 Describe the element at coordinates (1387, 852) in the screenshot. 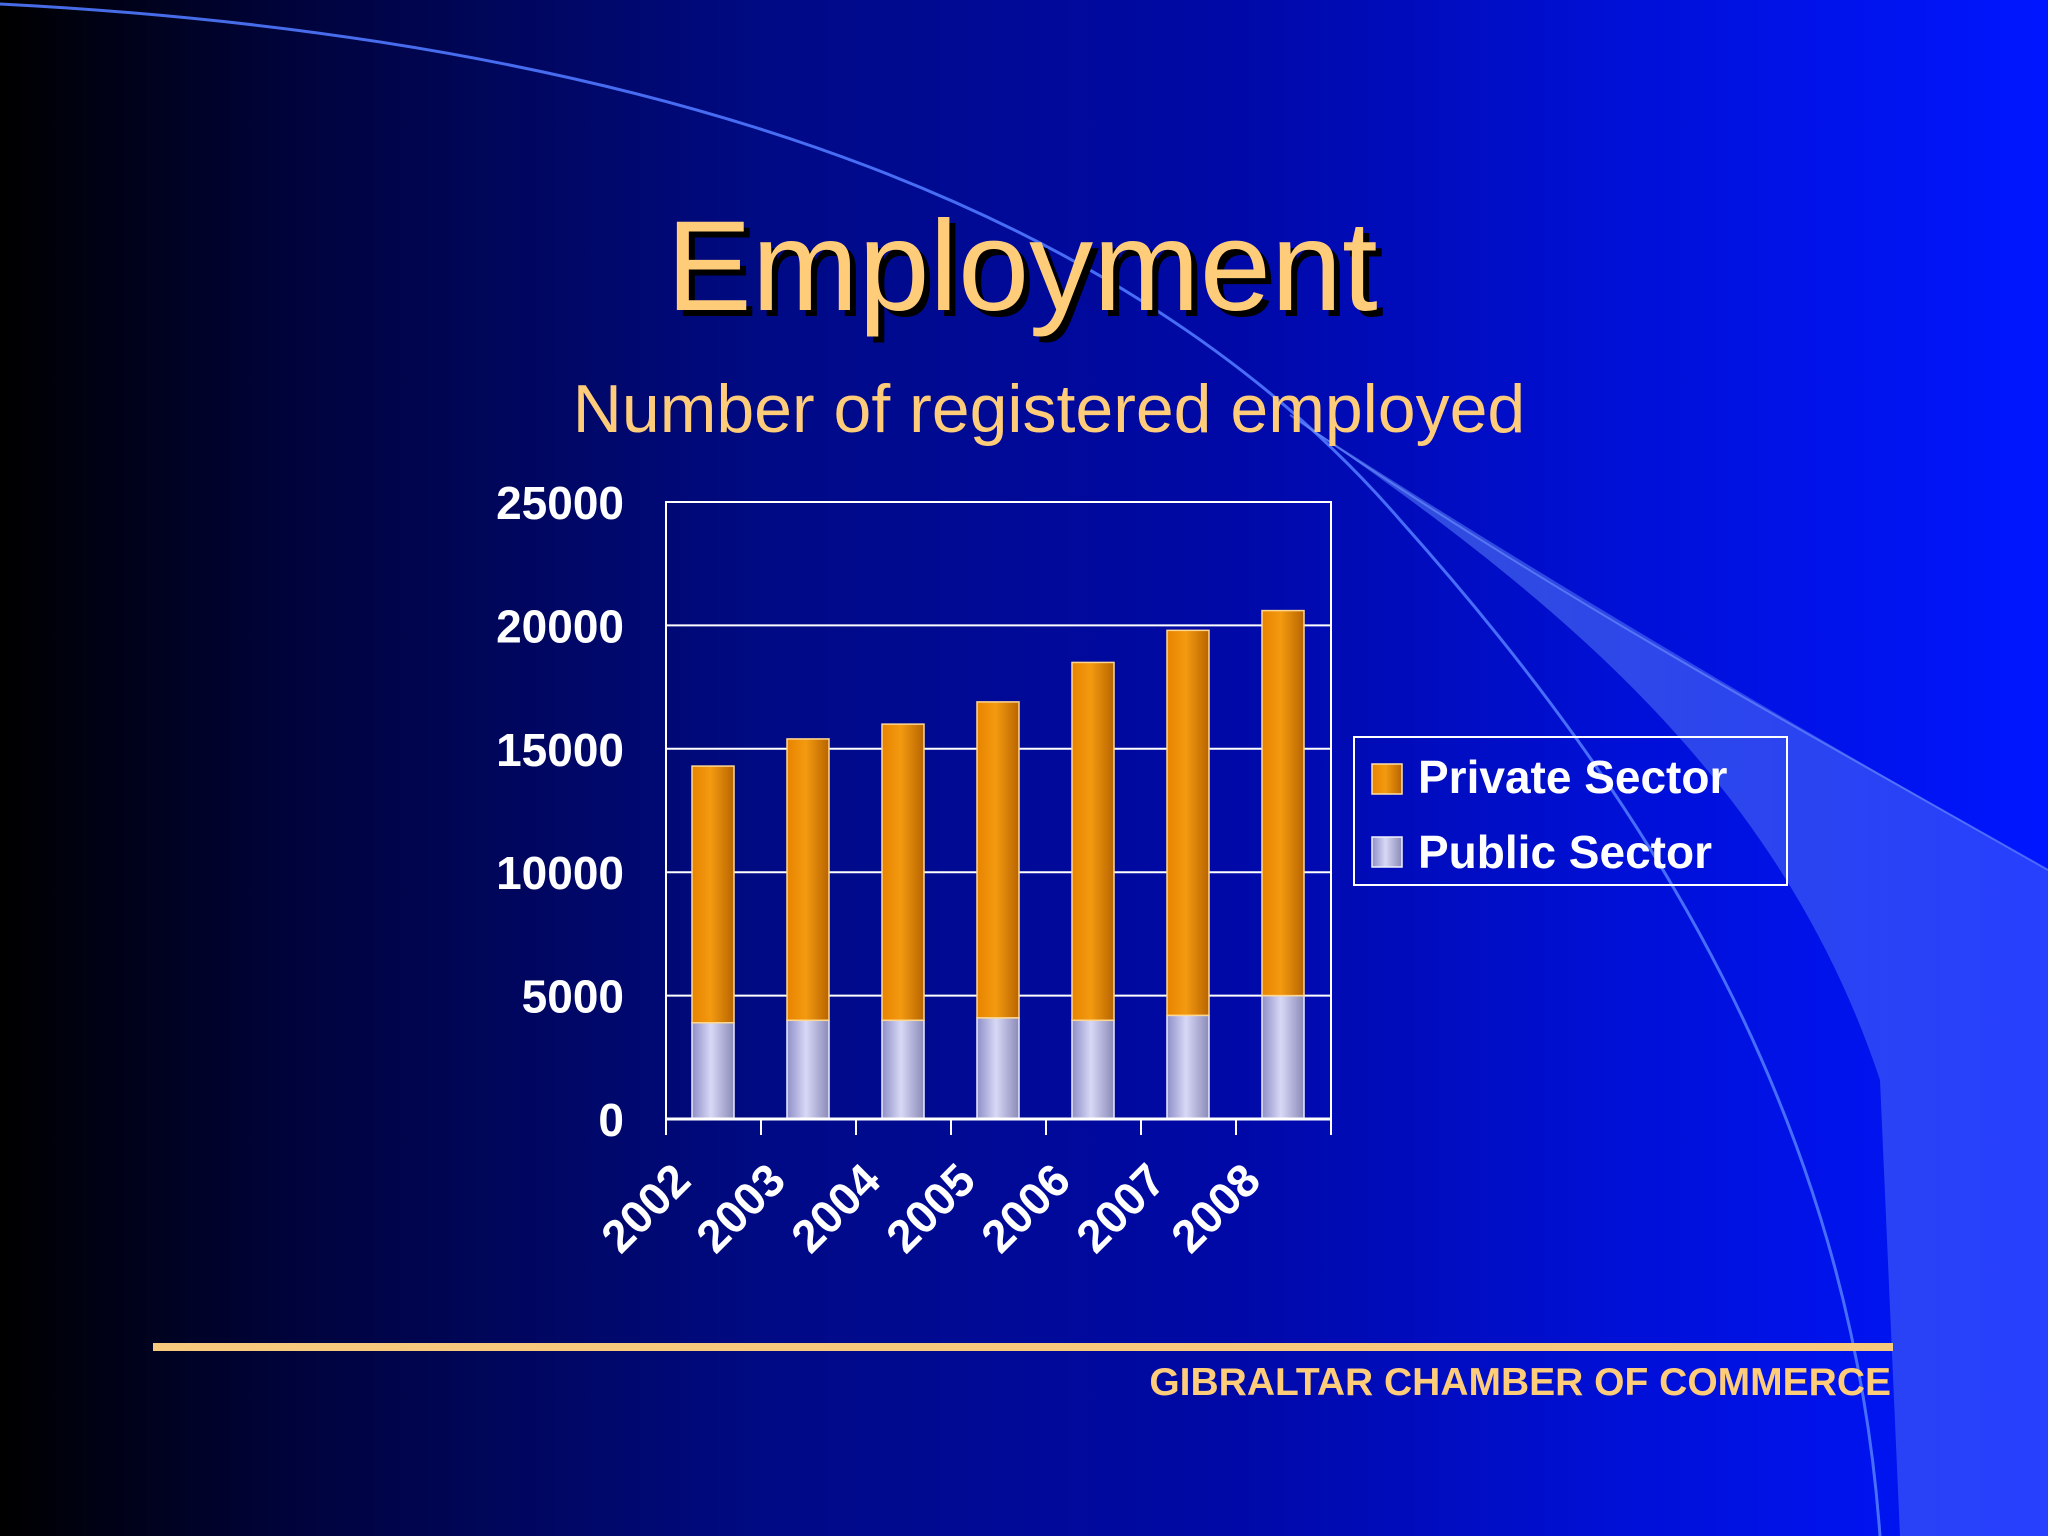

I see `legend-swatch-public-sector` at that location.